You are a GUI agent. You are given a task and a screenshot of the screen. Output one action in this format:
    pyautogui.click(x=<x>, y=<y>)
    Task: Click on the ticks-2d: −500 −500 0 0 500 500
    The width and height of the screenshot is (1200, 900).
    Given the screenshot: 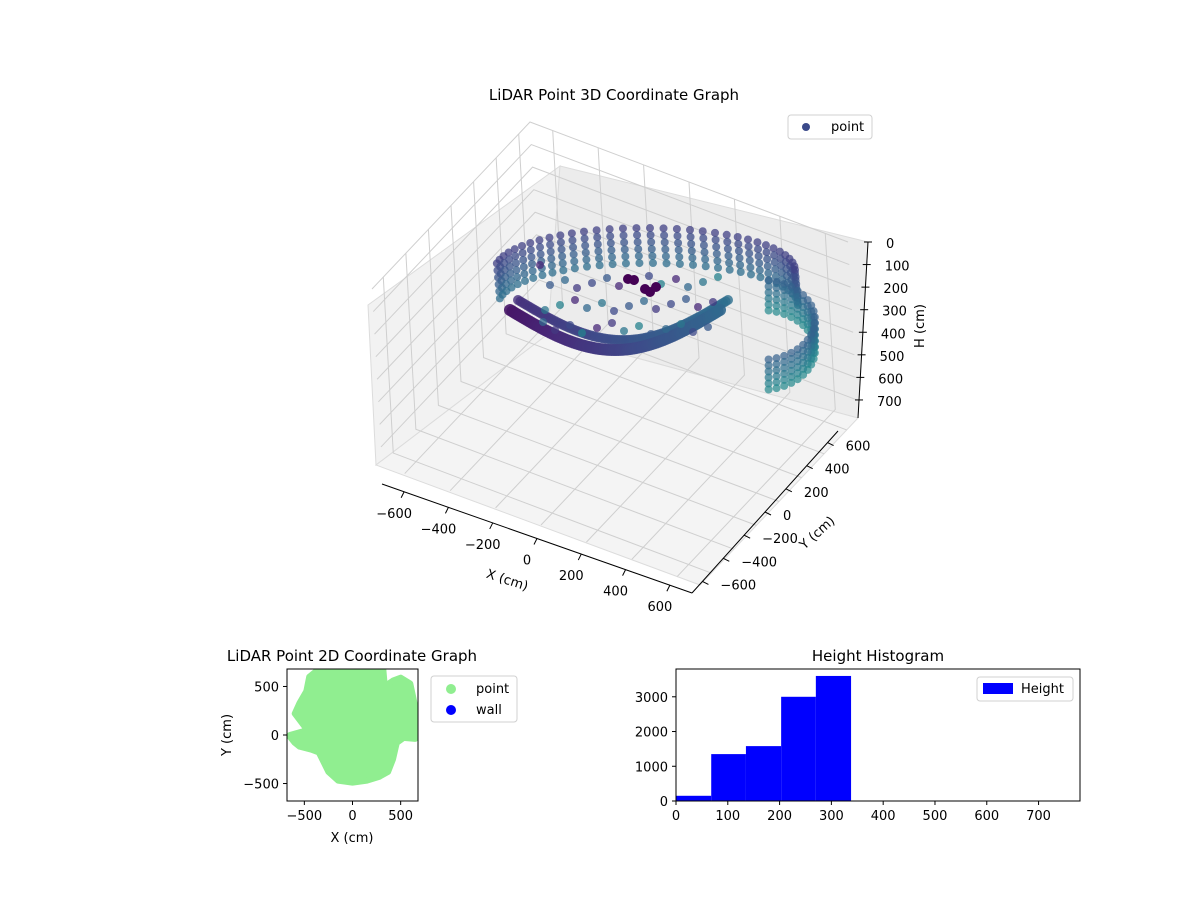 What is the action you would take?
    pyautogui.click(x=328, y=752)
    